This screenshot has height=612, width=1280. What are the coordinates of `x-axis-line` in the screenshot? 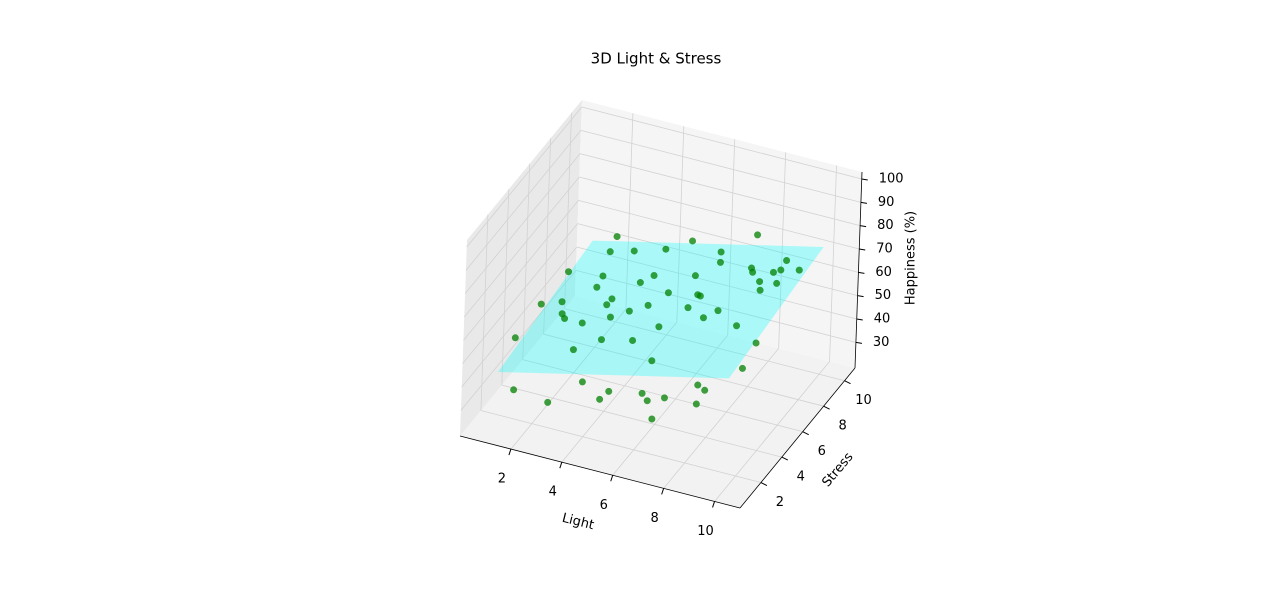 It's located at (600, 472).